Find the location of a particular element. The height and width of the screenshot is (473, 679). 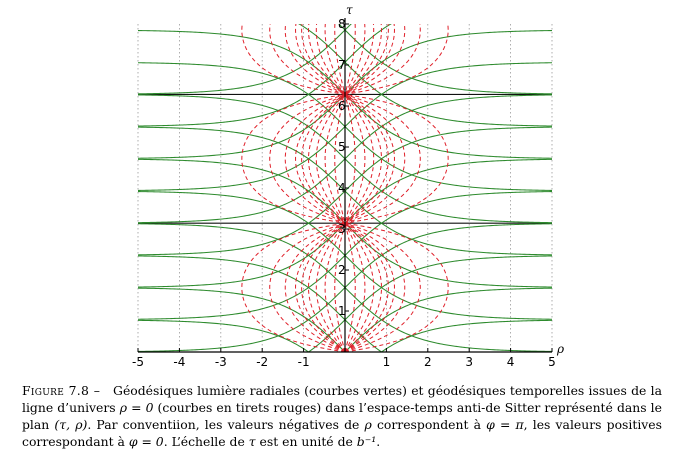

y-tick-label: 1 is located at coordinates (342, 311).